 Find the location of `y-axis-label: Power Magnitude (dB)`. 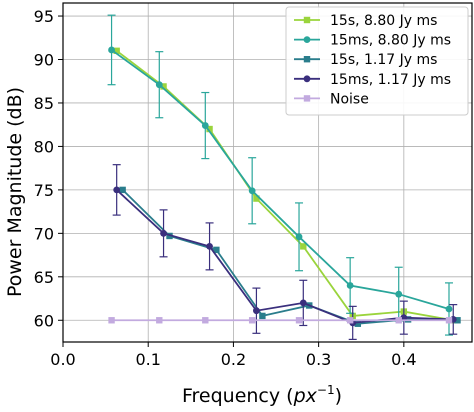

y-axis-label: Power Magnitude (dB) is located at coordinates (15, 192).